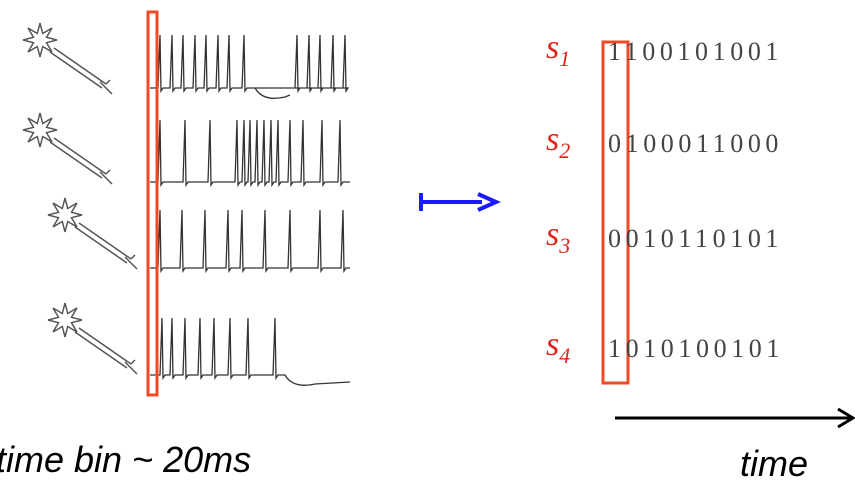 The width and height of the screenshot is (855, 485). Describe the element at coordinates (564, 245) in the screenshot. I see `label-subscript: 3` at that location.